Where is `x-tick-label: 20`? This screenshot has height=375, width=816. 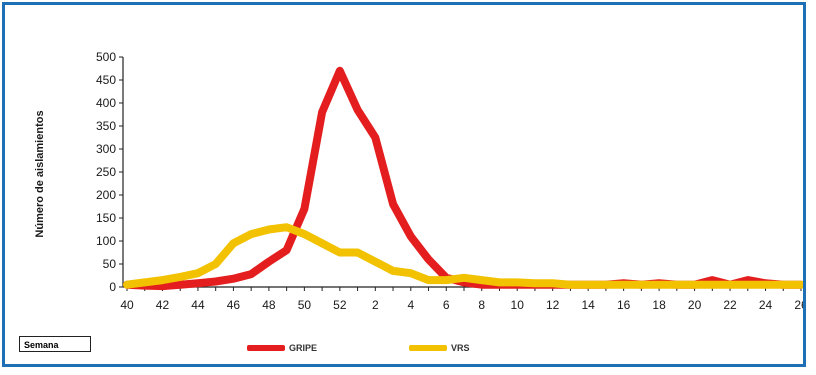
x-tick-label: 20 is located at coordinates (695, 305).